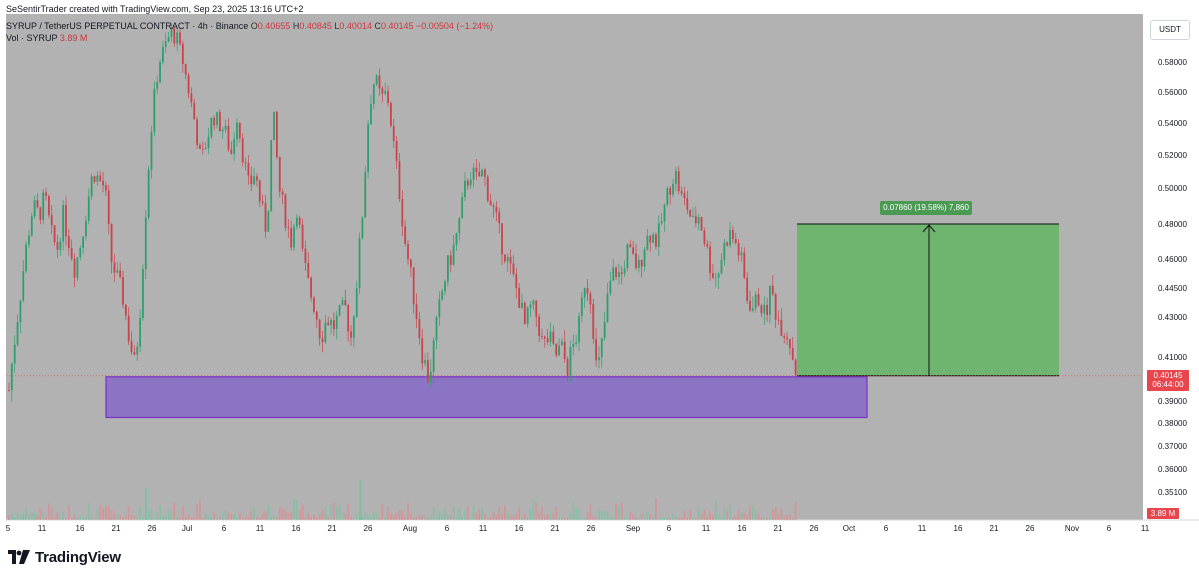  I want to click on open-label: O, so click(254, 26).